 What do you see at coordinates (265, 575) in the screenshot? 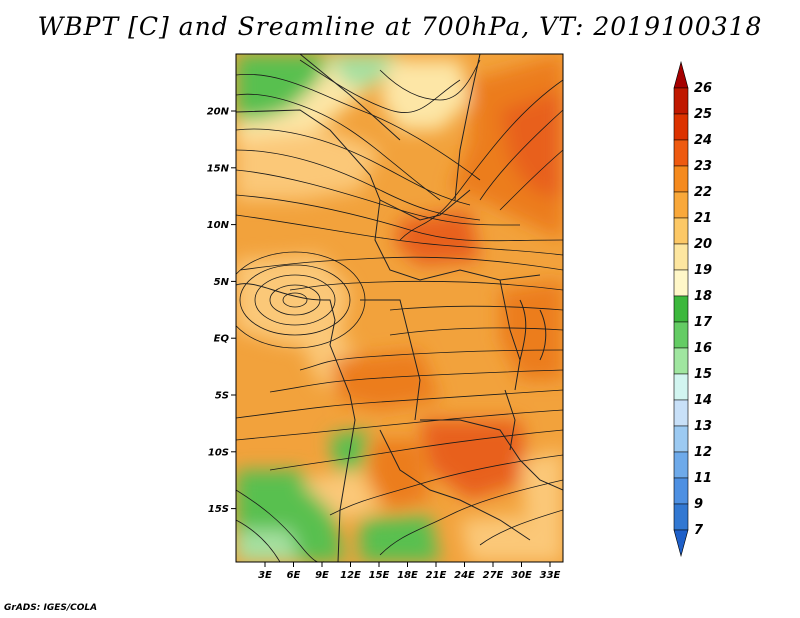
I see `lon-tick-label: 3E` at bounding box center [265, 575].